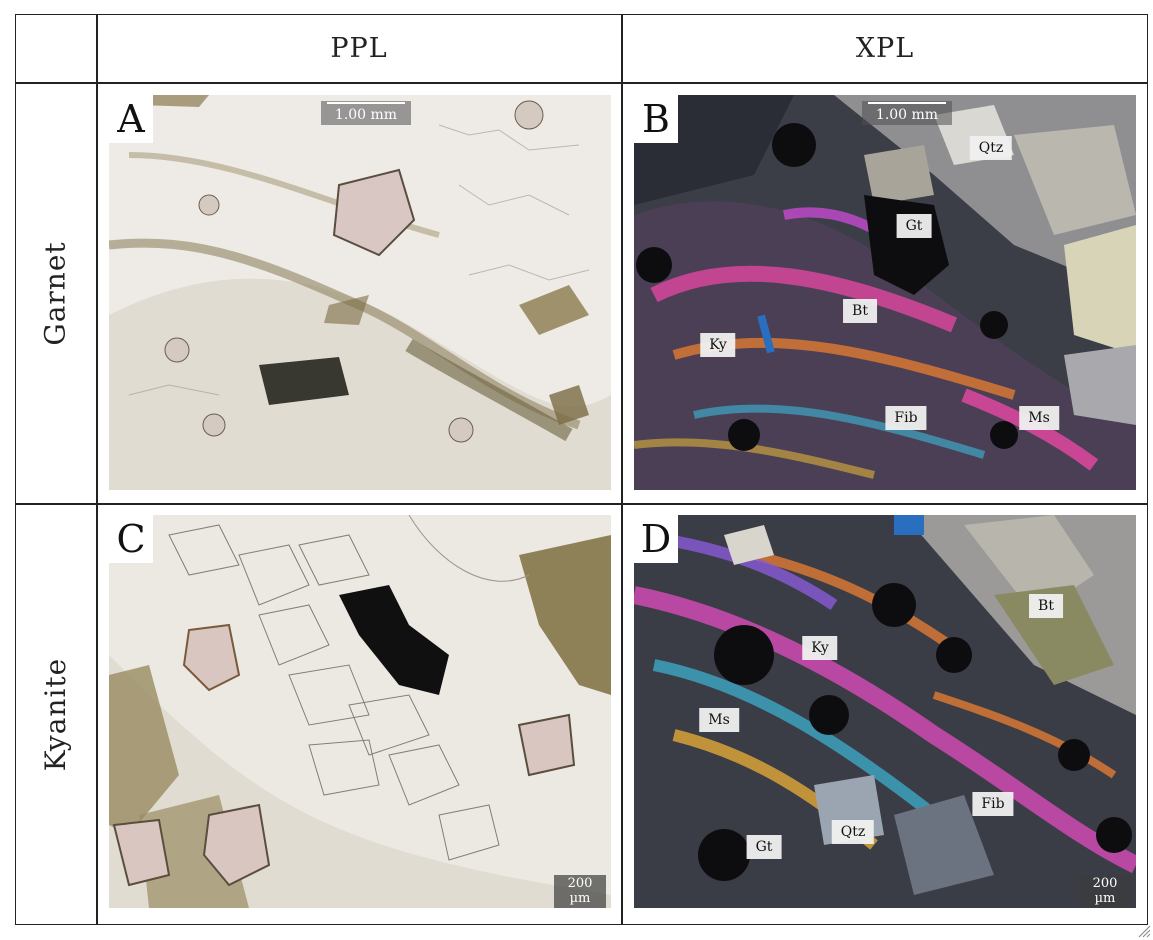  What do you see at coordinates (131, 119) in the screenshot?
I see `panel-letter-a: A` at bounding box center [131, 119].